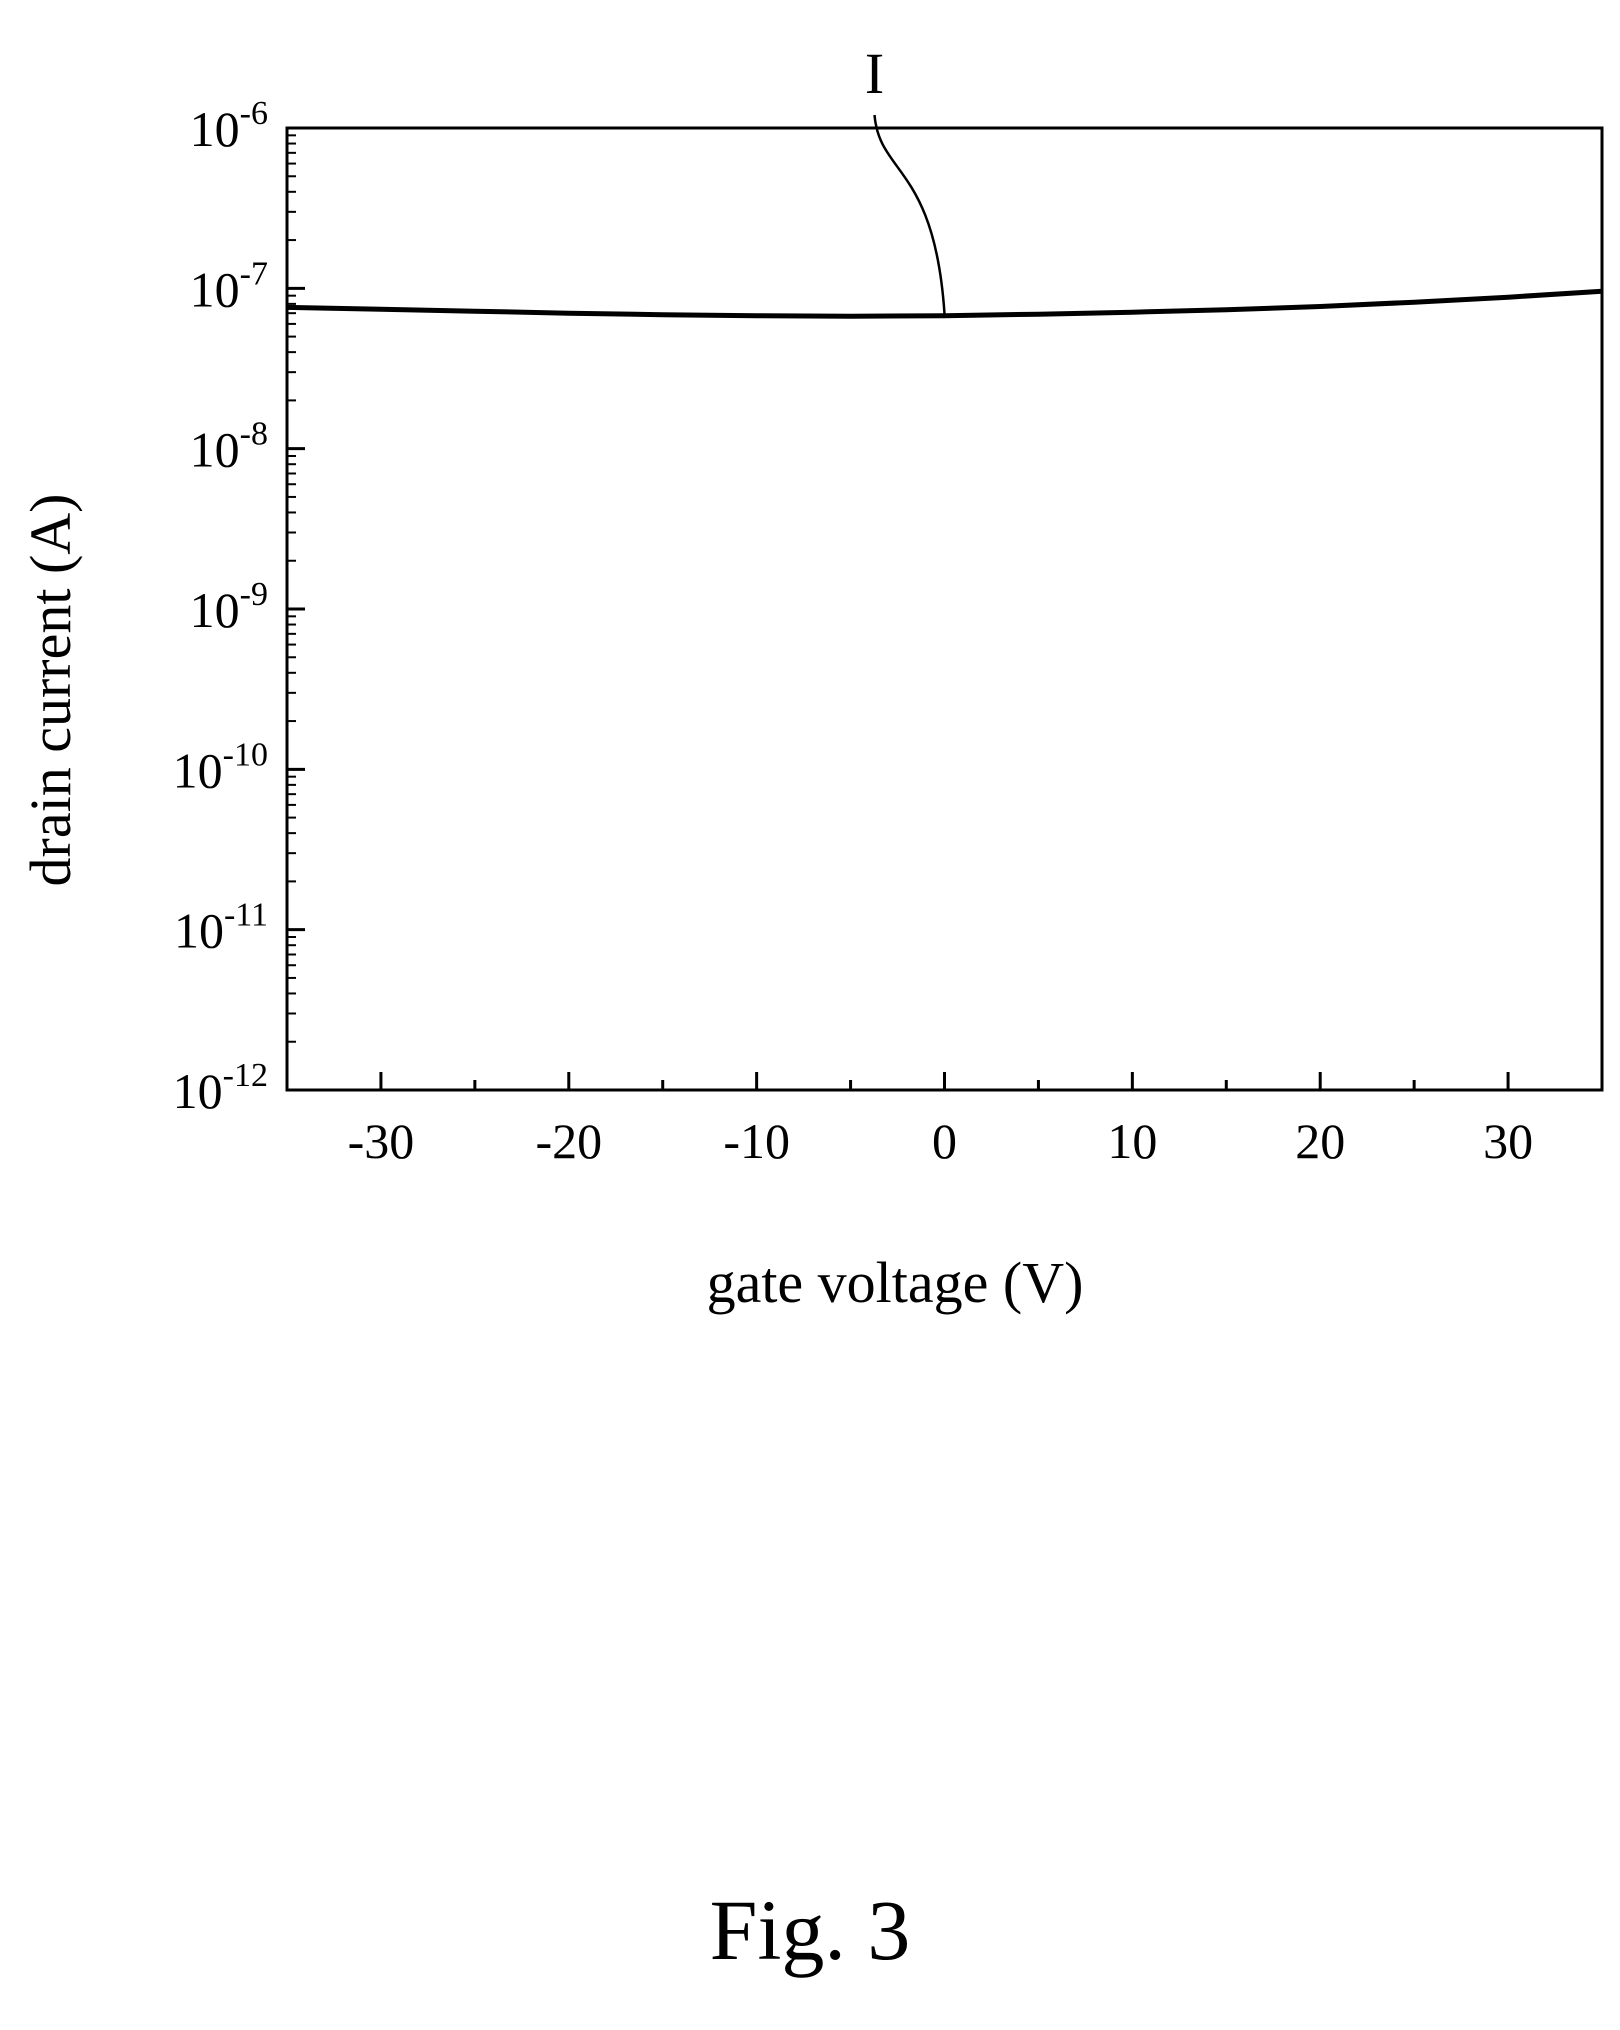 The width and height of the screenshot is (1620, 2030). What do you see at coordinates (895, 1282) in the screenshot?
I see `x-axis-label: gate voltage (V)` at bounding box center [895, 1282].